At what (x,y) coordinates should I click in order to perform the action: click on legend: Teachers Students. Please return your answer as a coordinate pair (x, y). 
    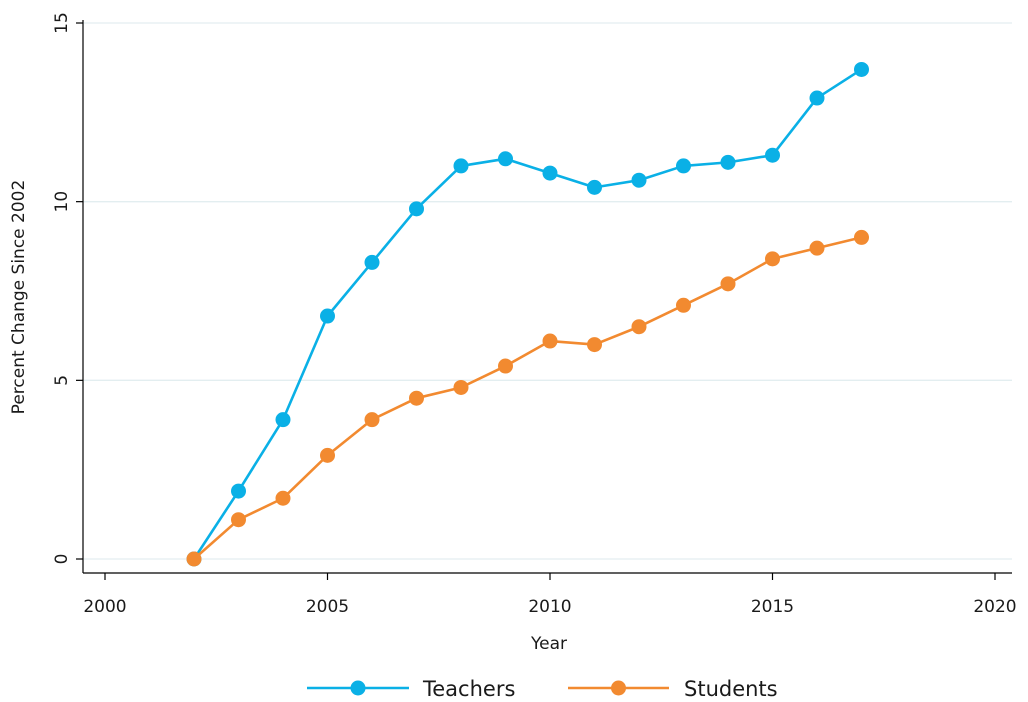
    Looking at the image, I should click on (542, 689).